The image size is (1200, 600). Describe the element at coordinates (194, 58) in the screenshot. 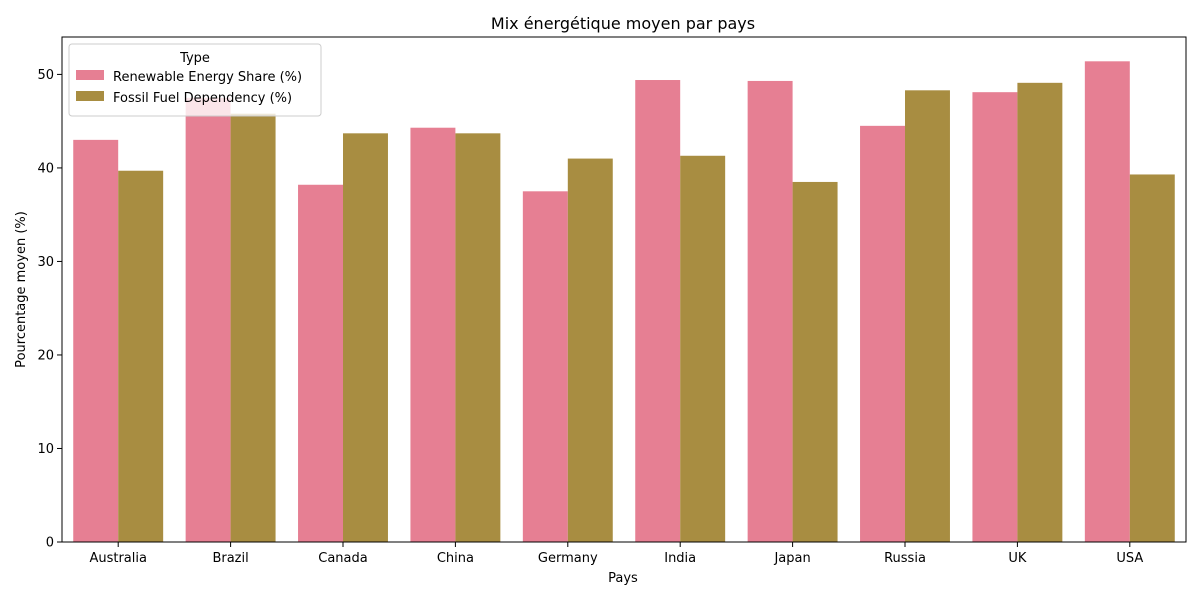

I see `legend-title: Type` at that location.